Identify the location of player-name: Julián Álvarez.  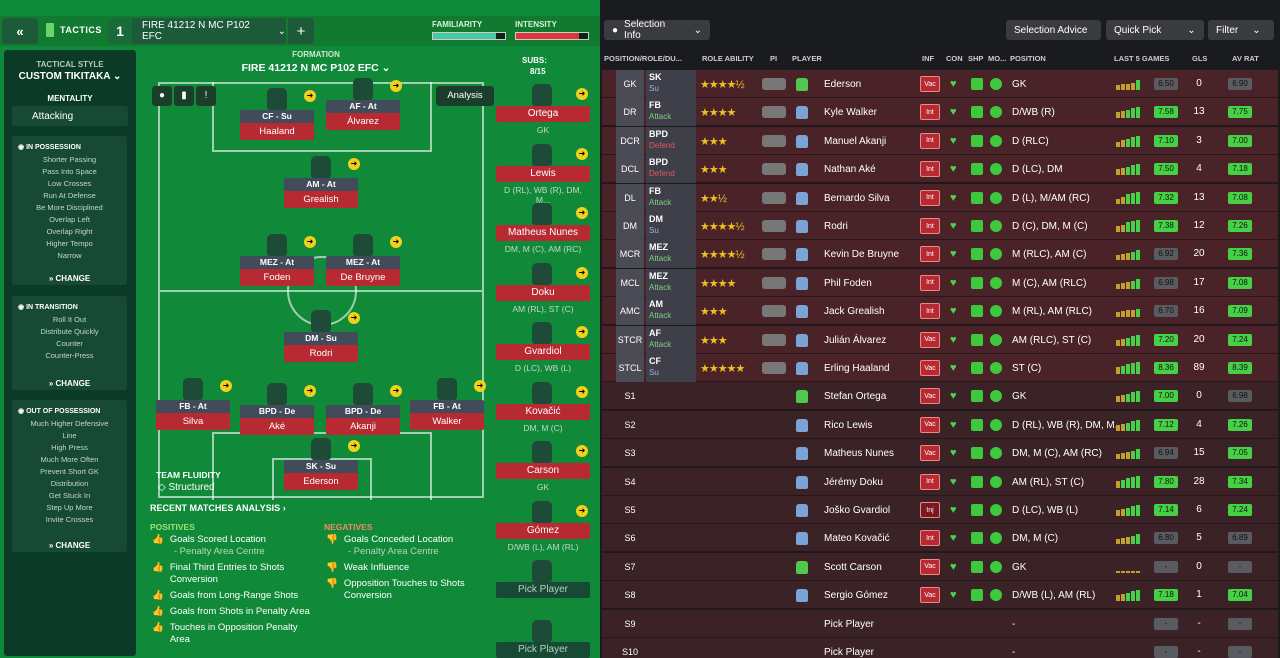
(855, 340).